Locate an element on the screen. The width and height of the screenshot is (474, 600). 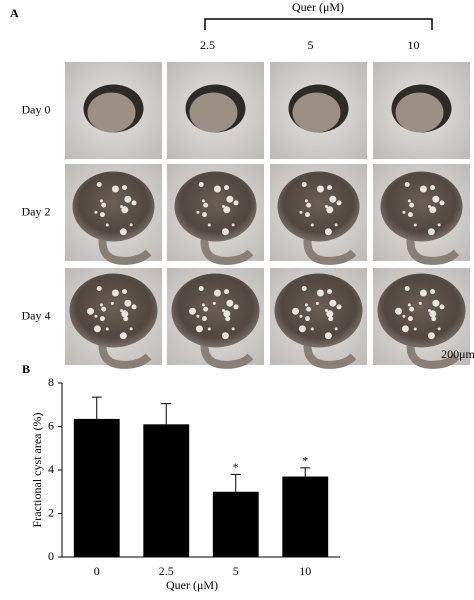
y-tick-label: 8 is located at coordinates (51, 382).